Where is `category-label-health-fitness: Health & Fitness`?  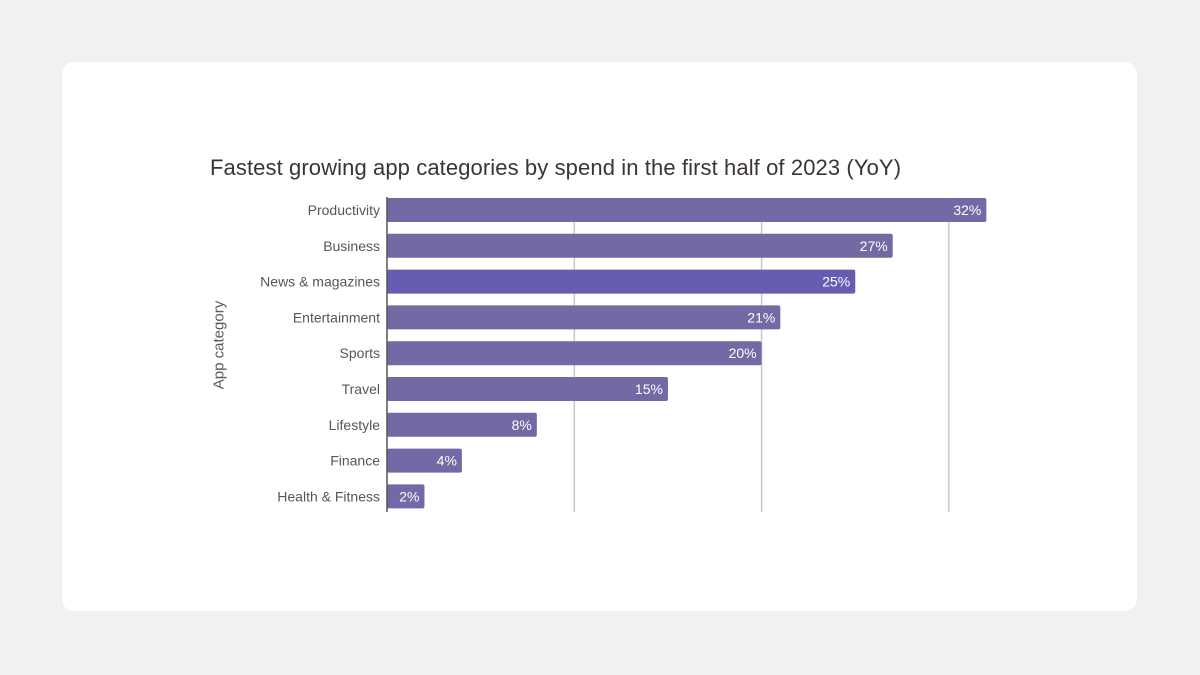 category-label-health-fitness: Health & Fitness is located at coordinates (328, 496).